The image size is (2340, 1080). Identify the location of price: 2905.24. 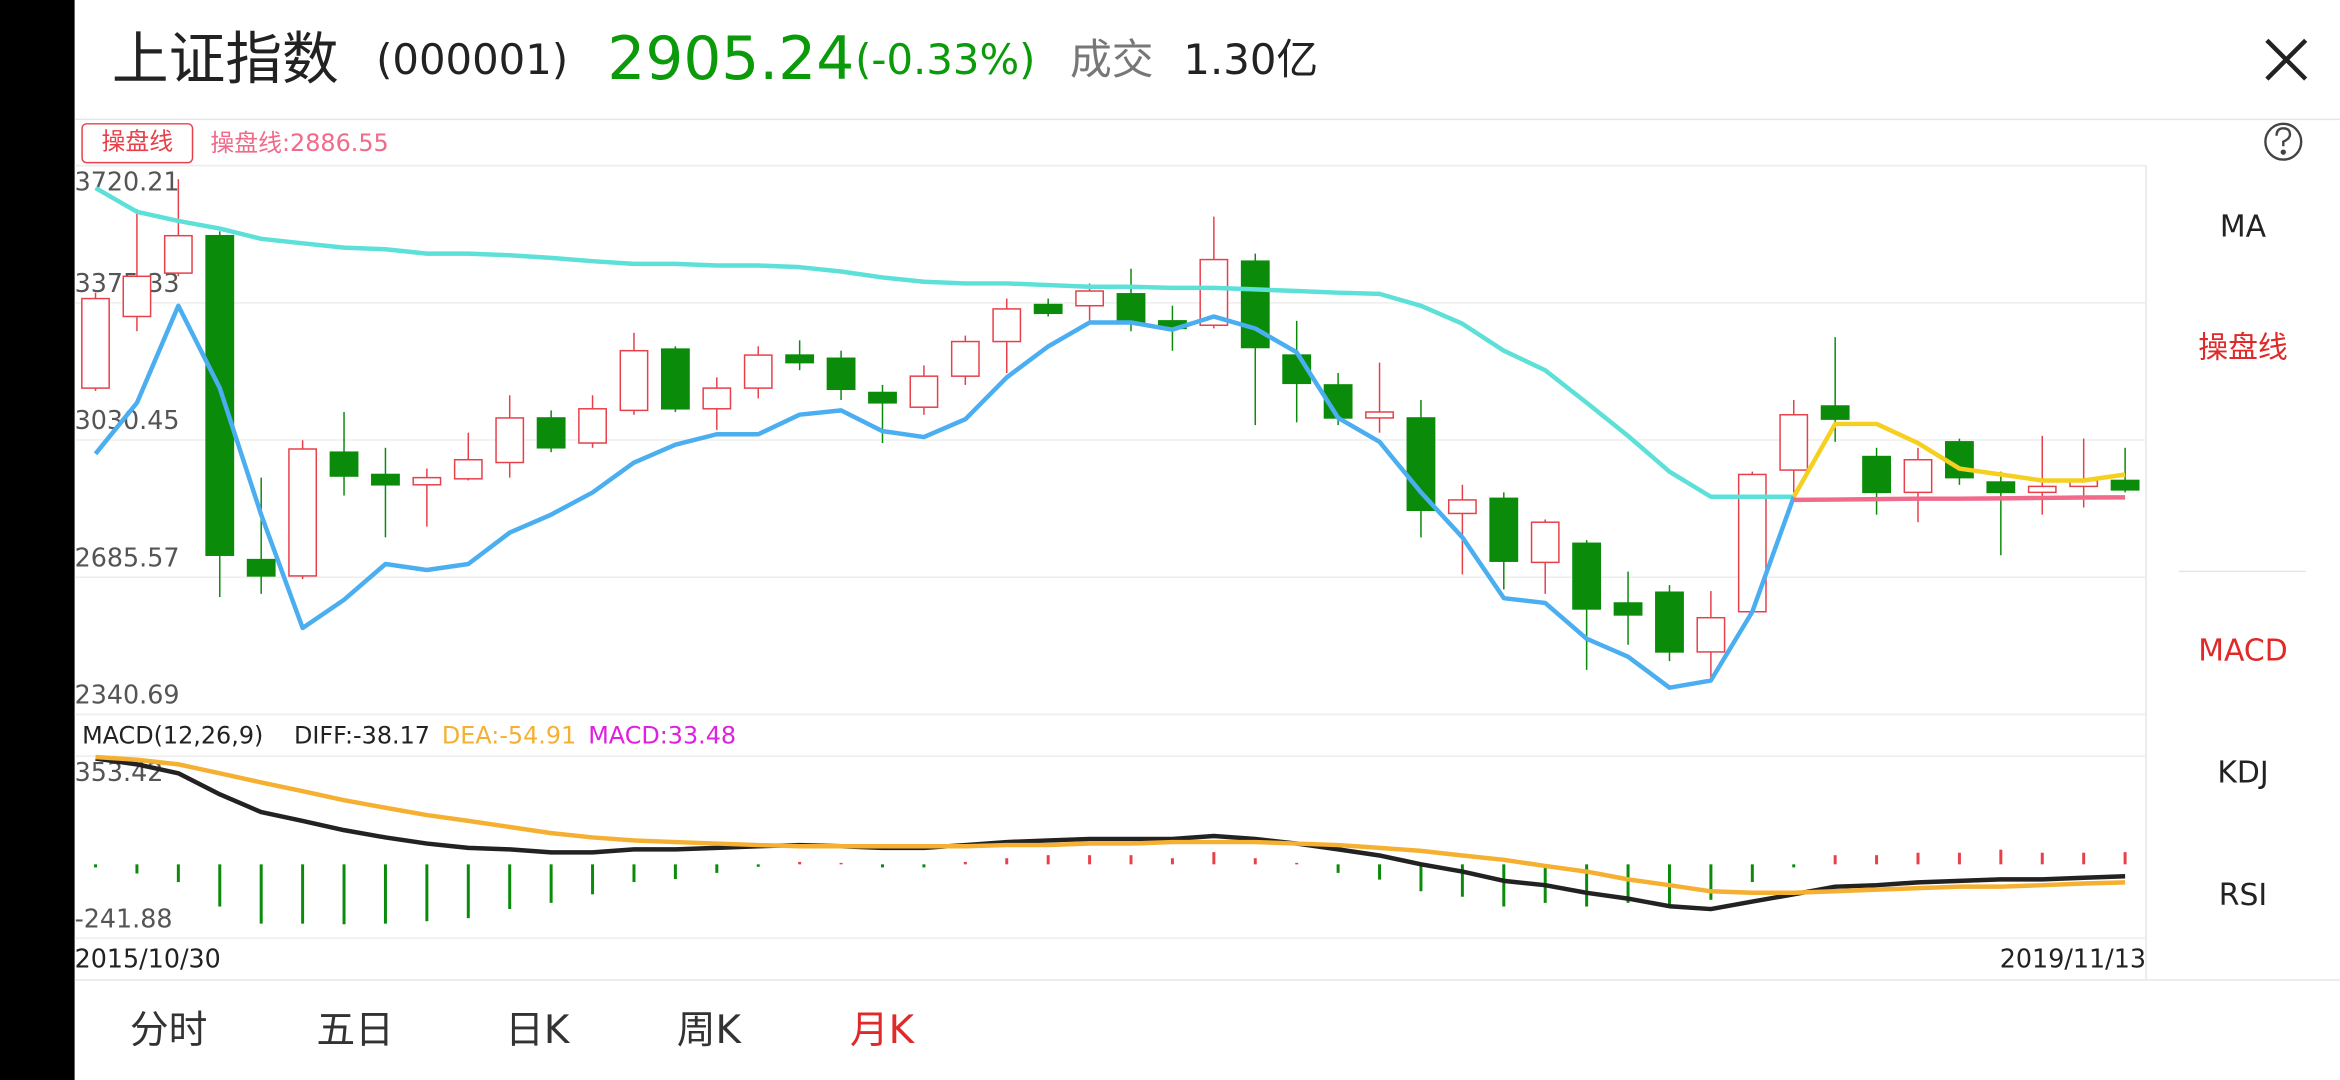
(730, 59).